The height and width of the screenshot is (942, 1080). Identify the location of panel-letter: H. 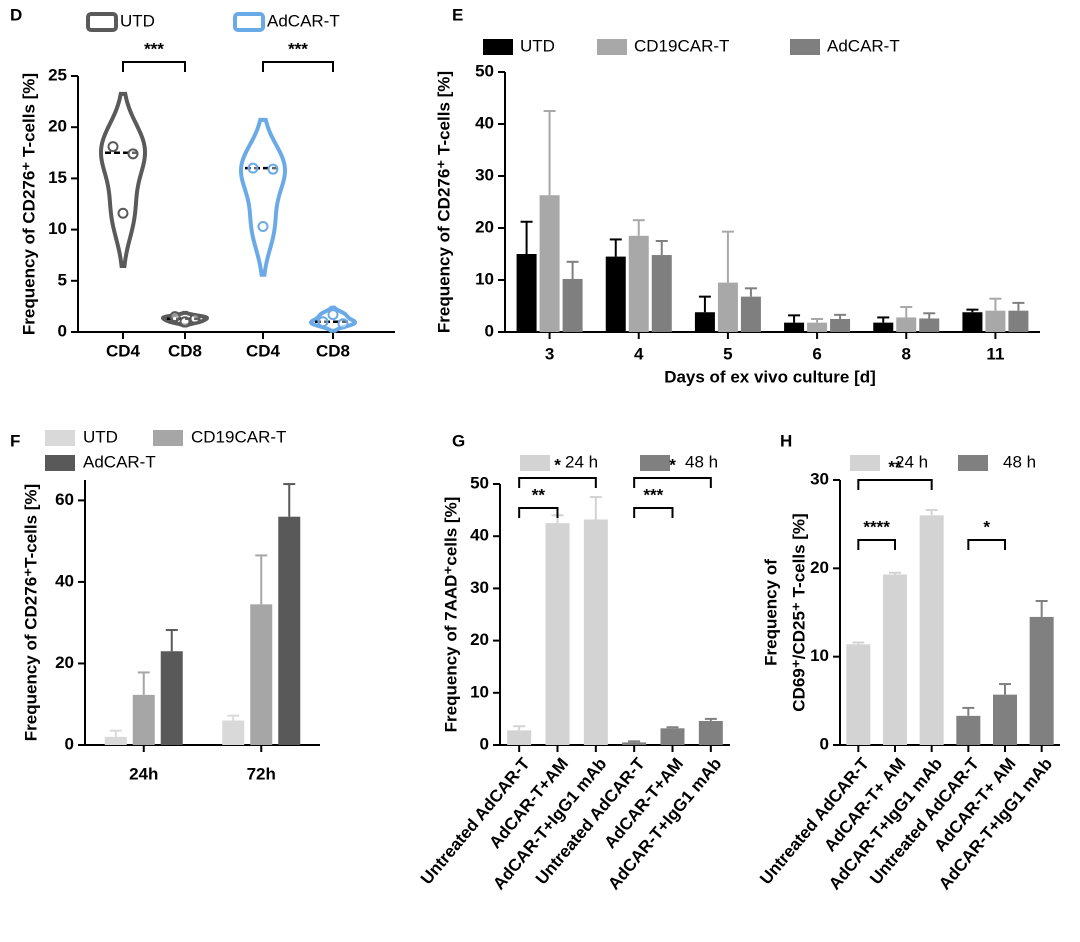
(786, 440).